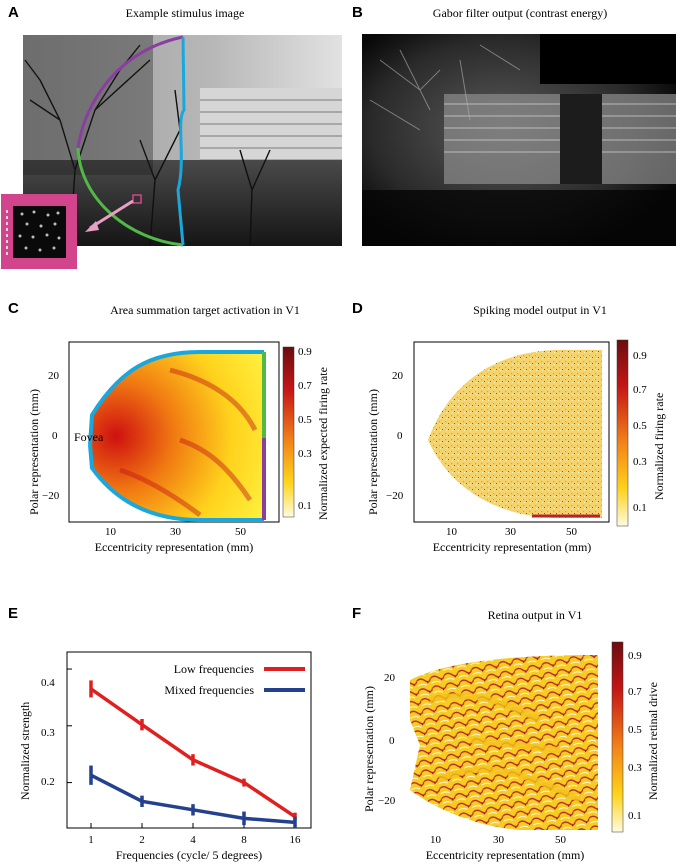  Describe the element at coordinates (635, 730) in the screenshot. I see `f-cbar-tick-0.5: 0.5` at that location.